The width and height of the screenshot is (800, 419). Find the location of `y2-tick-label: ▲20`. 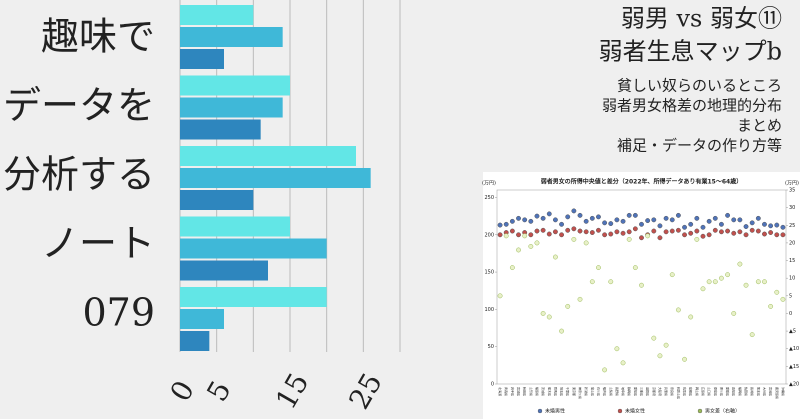

y2-tick-label: ▲20 is located at coordinates (794, 385).